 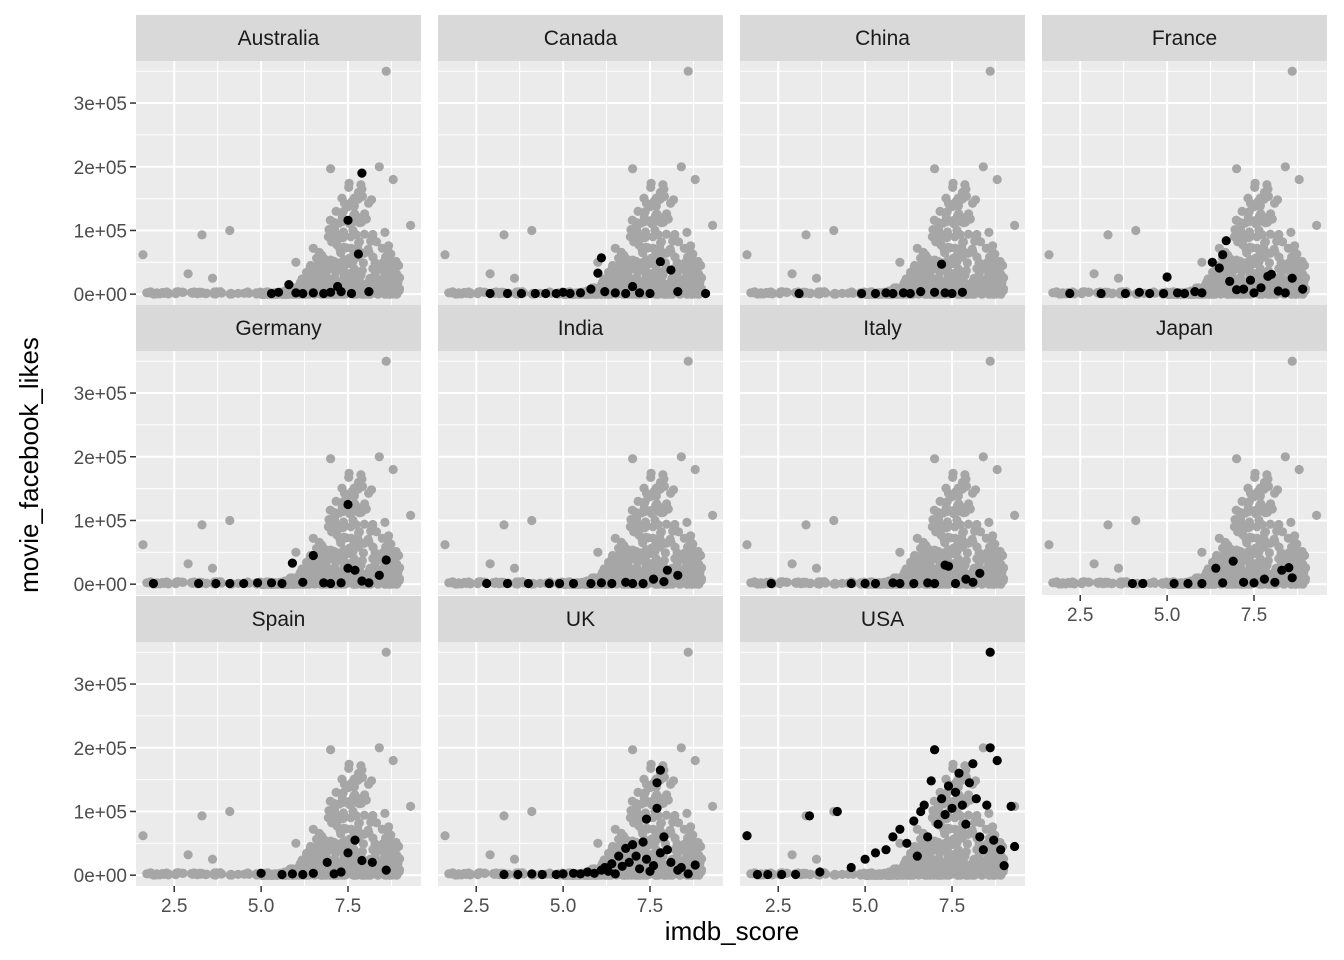 What do you see at coordinates (1184, 38) in the screenshot?
I see `facet-strip-label: France` at bounding box center [1184, 38].